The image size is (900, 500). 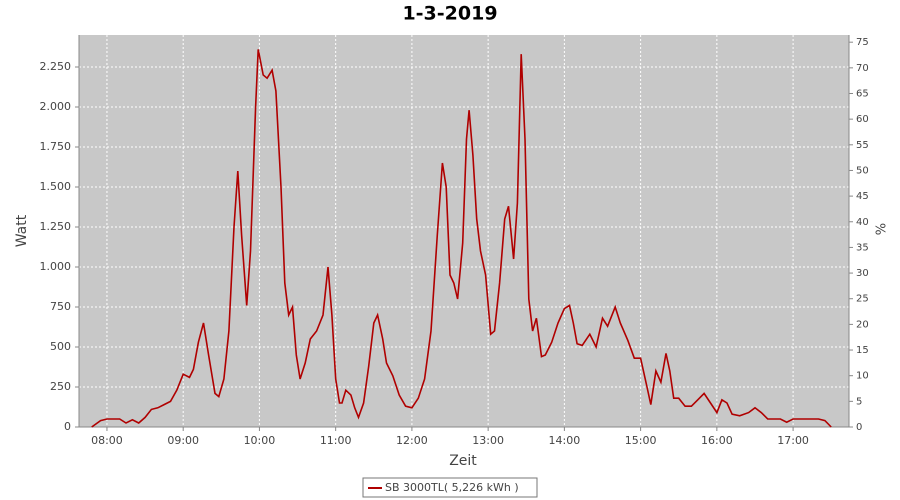 What do you see at coordinates (882, 229) in the screenshot?
I see `y2-axis-label: %` at bounding box center [882, 229].